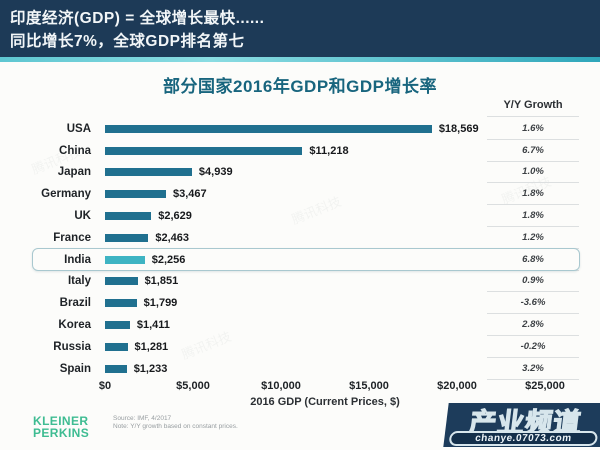 This screenshot has height=450, width=600. I want to click on bar-track: $3,467, so click(325, 194).